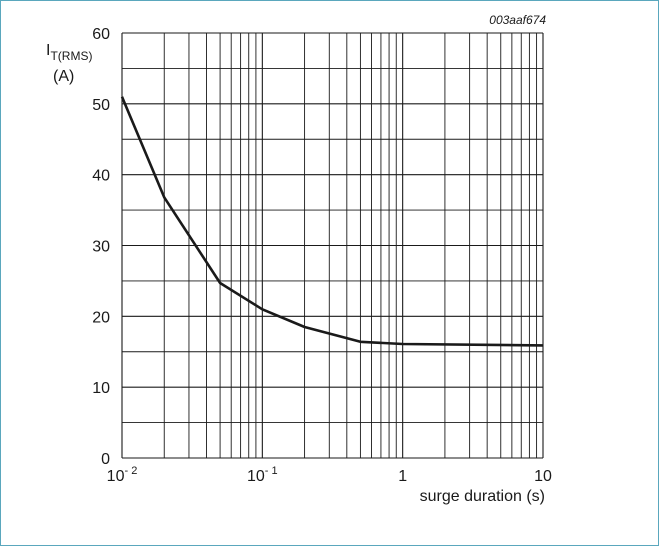  I want to click on y-axis-label-unit: (A), so click(63, 76).